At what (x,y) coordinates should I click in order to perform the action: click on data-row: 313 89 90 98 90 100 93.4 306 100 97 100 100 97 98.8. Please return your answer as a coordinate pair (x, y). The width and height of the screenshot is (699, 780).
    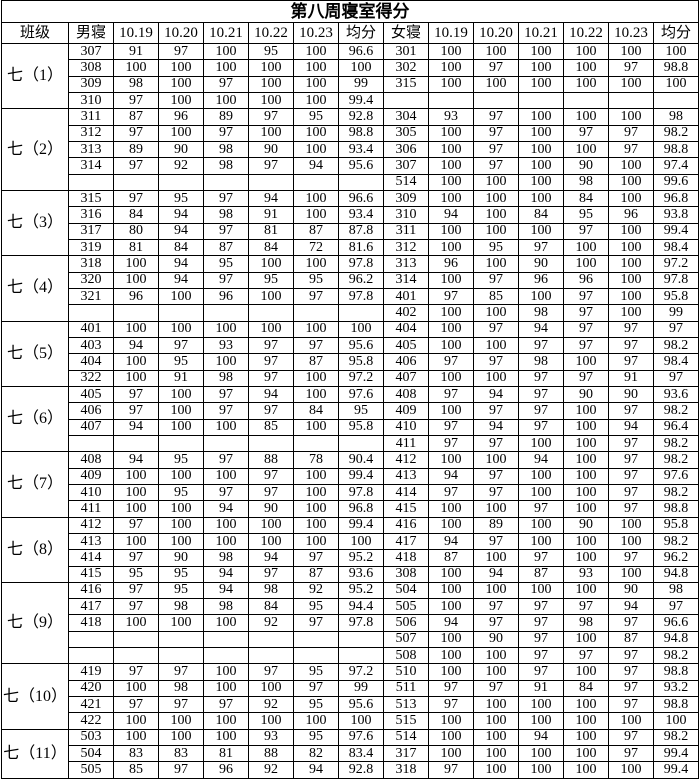
    Looking at the image, I should click on (350, 149).